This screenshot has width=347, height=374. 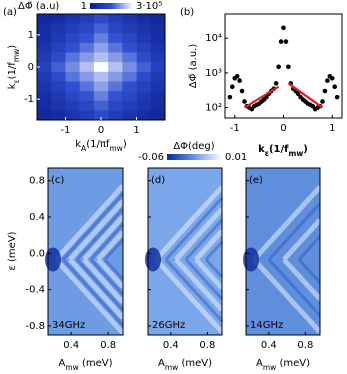 What do you see at coordinates (256, 180) in the screenshot?
I see `panel-label: (e)` at bounding box center [256, 180].